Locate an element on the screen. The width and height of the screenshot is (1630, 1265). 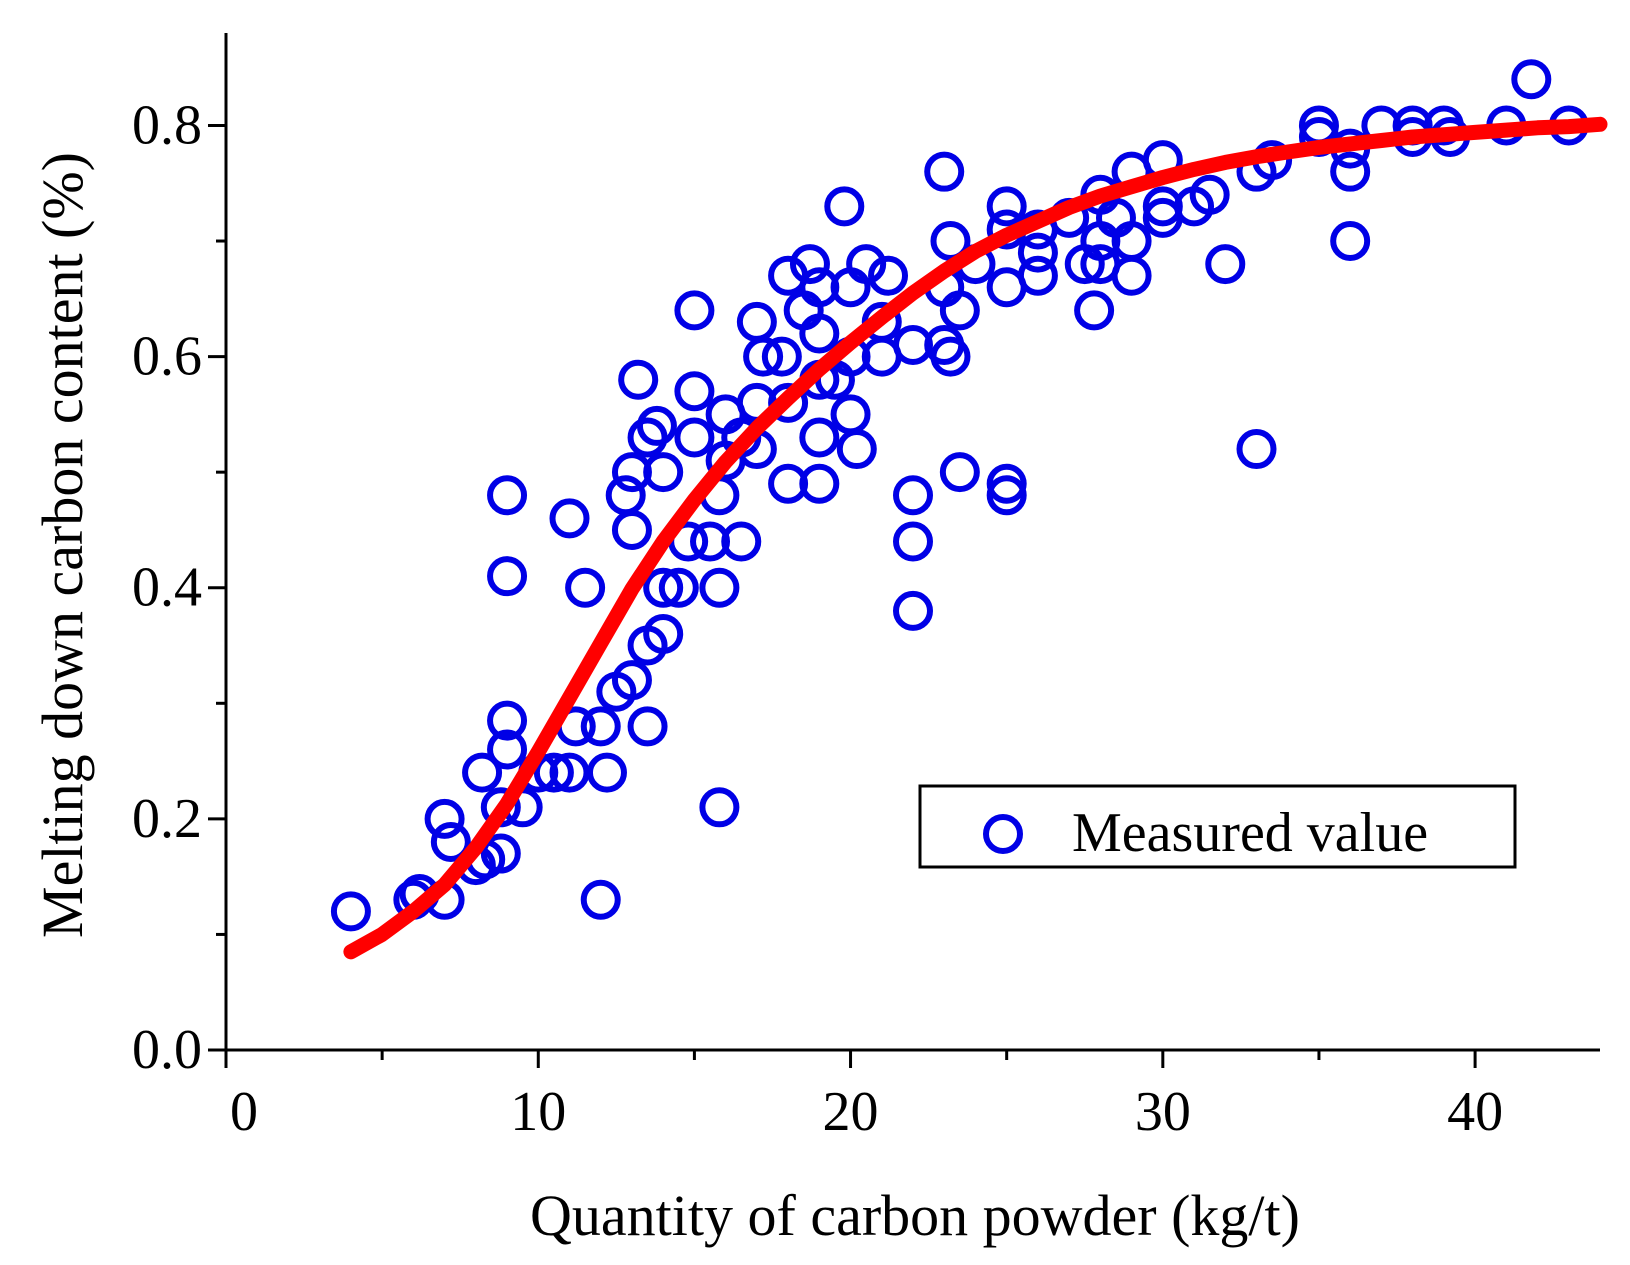
x-tick-label: 10 is located at coordinates (538, 1112).